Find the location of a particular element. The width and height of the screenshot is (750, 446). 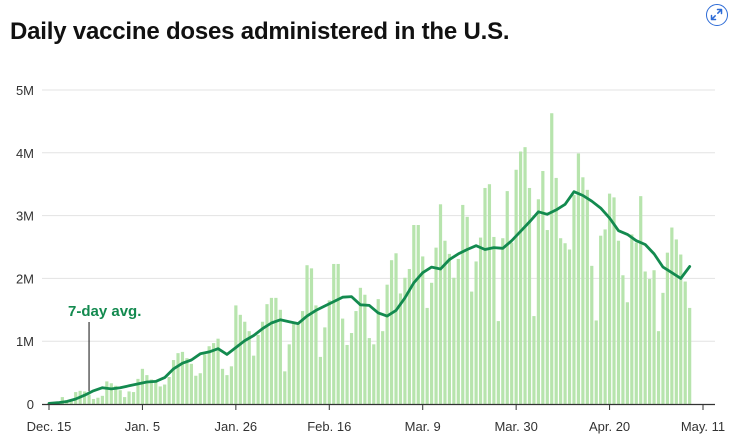

y-tick-label-5m: 5M is located at coordinates (25, 90).